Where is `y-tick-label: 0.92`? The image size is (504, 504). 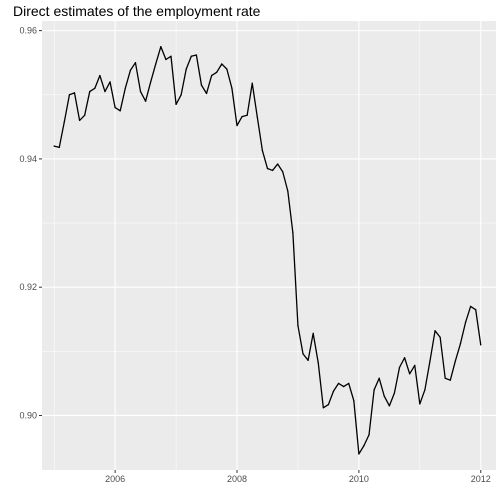
y-tick-label: 0.92 is located at coordinates (28, 287).